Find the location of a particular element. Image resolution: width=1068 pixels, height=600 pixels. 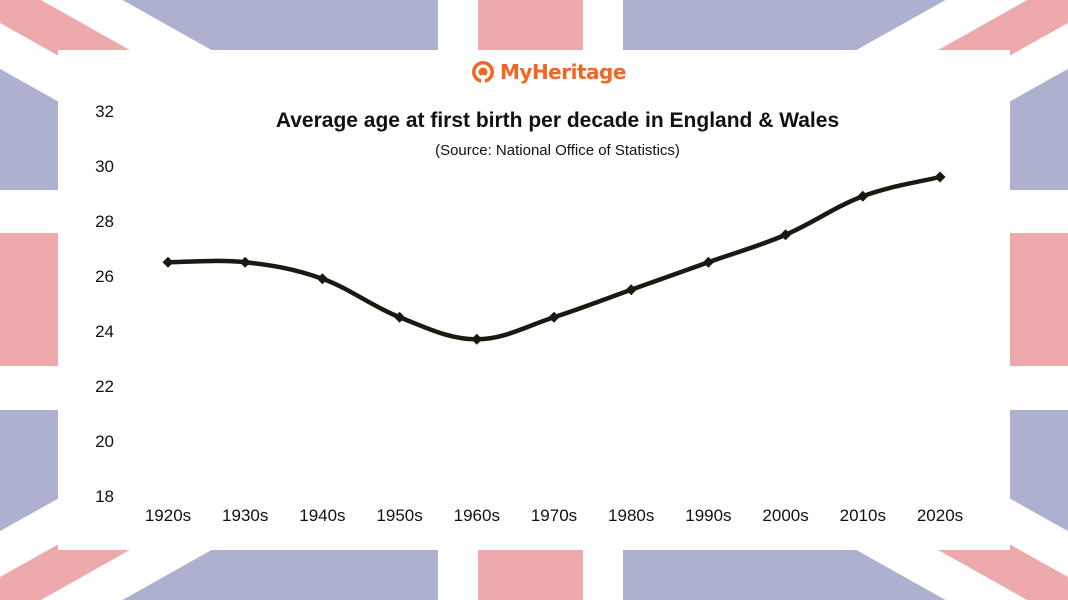

x-tick-label: 1950s is located at coordinates (399, 515).